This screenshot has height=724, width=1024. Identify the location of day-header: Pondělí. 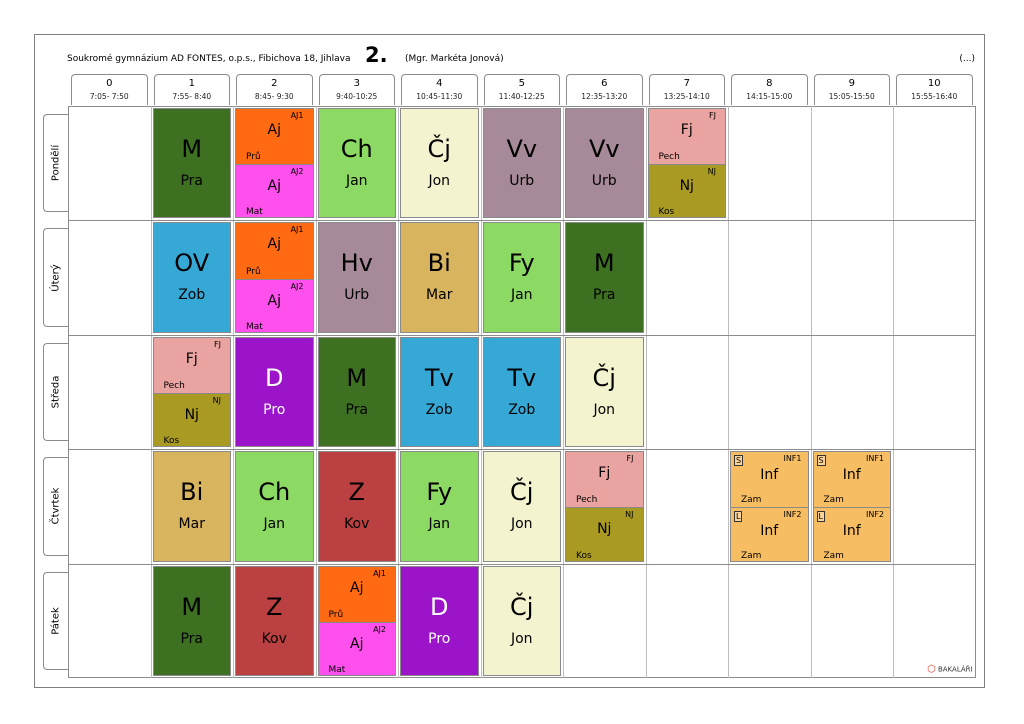
(55, 163).